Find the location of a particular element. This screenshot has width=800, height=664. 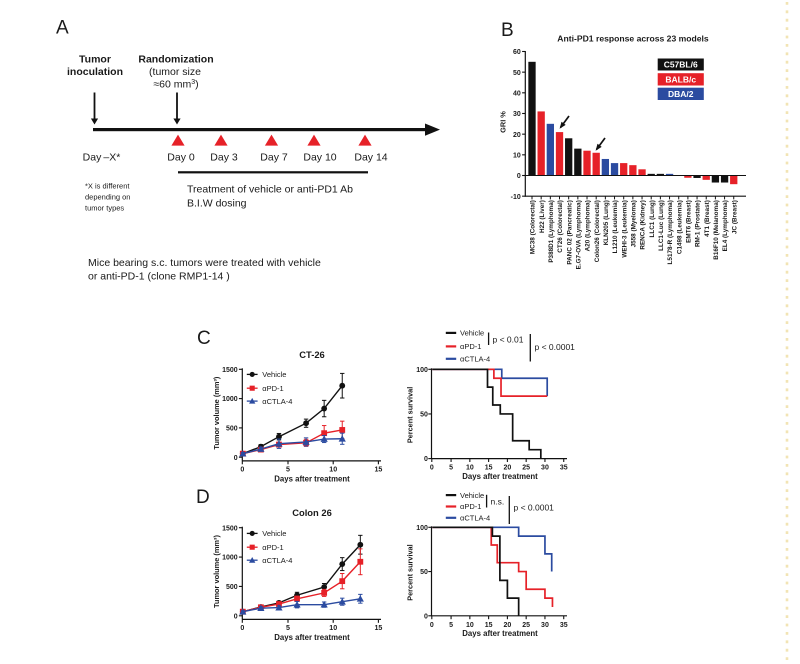

svg-text: RM-1 (Prostate) is located at coordinates (698, 223).